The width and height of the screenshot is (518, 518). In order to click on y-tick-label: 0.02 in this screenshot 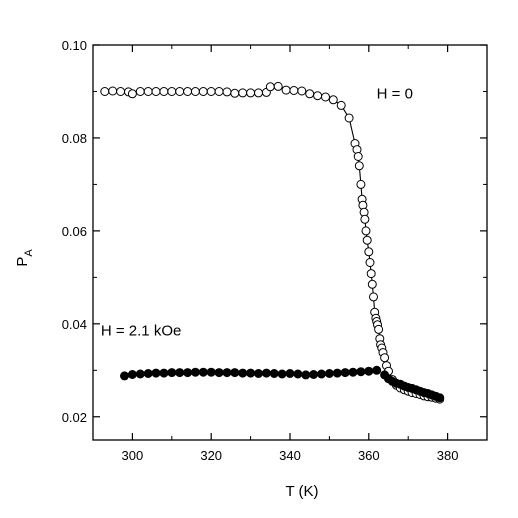, I will do `click(74, 417)`.